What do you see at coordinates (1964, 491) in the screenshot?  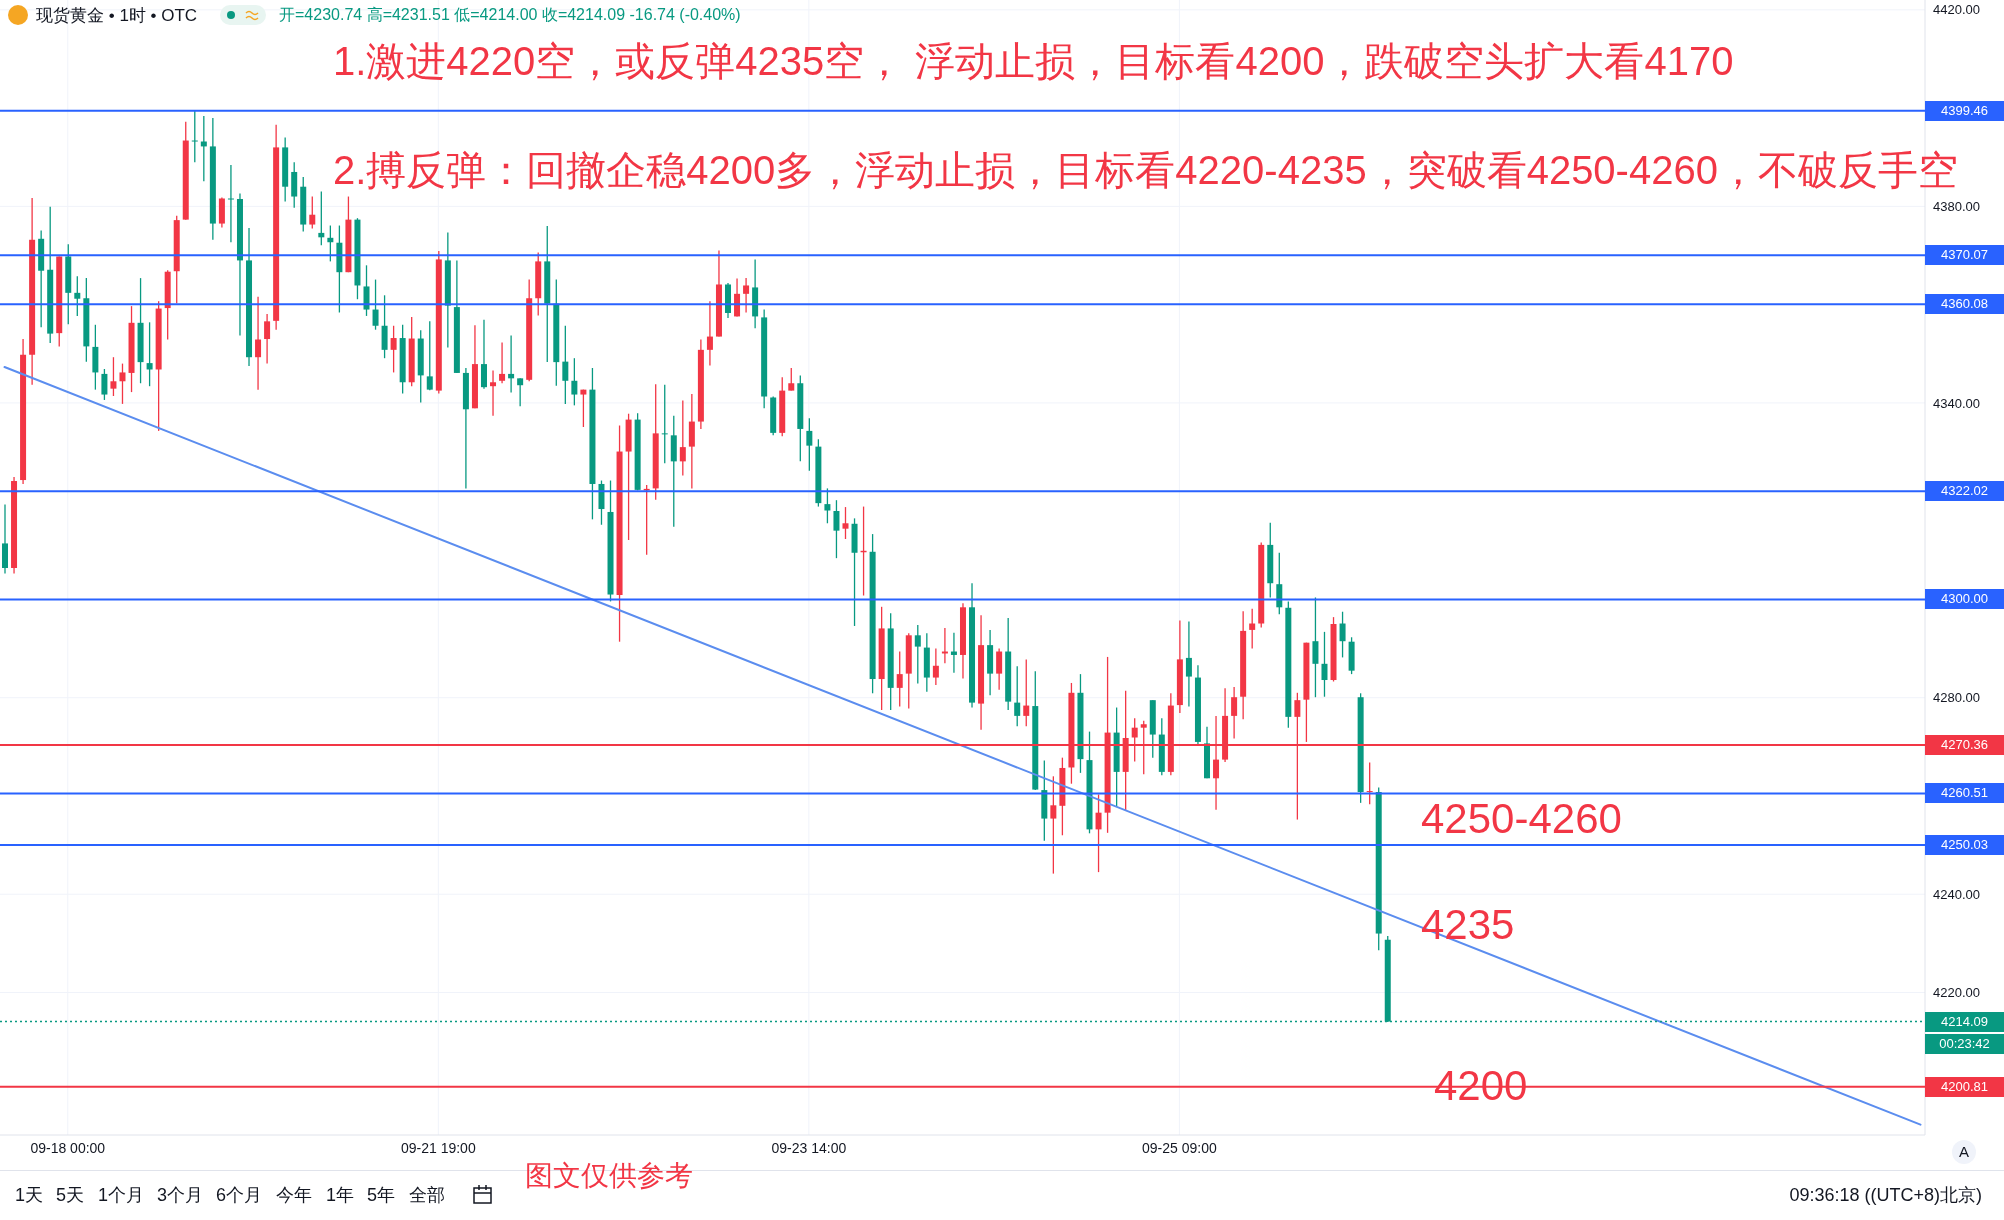 I see `ref-line-label: 4322.02` at bounding box center [1964, 491].